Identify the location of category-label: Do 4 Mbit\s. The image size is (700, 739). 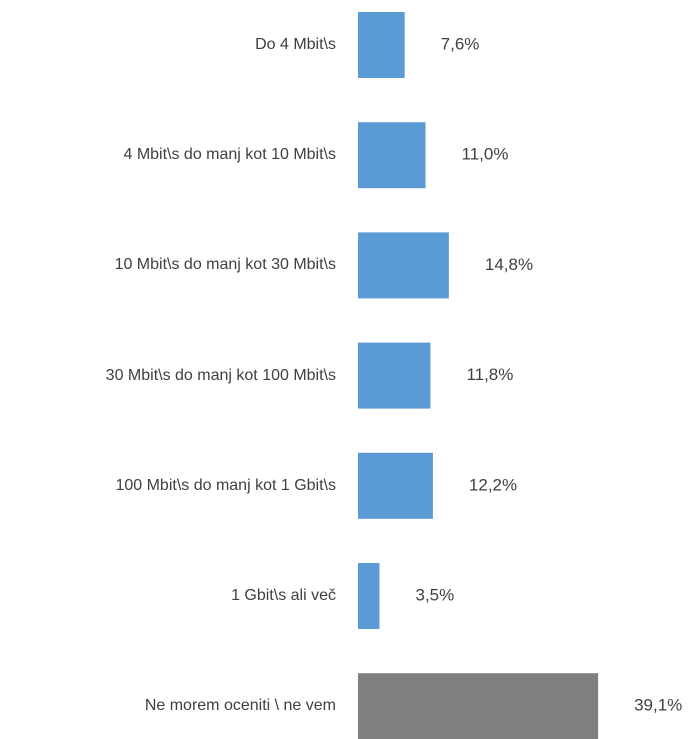
(295, 44).